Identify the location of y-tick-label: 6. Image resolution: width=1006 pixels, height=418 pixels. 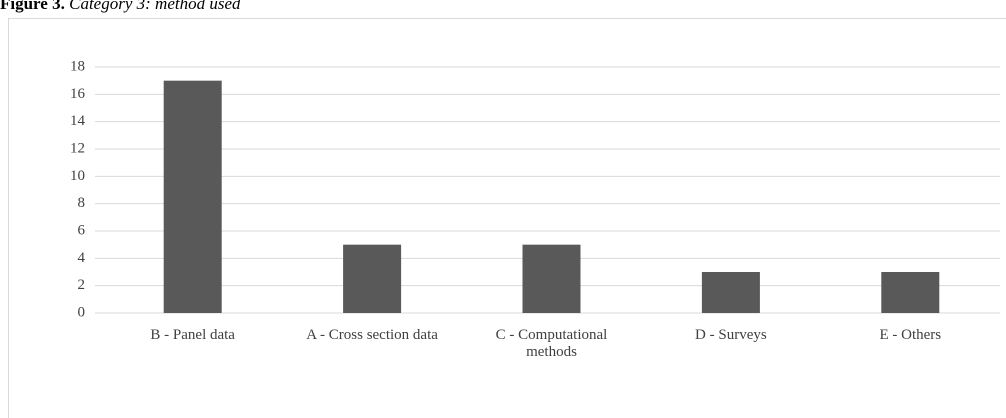
(82, 230).